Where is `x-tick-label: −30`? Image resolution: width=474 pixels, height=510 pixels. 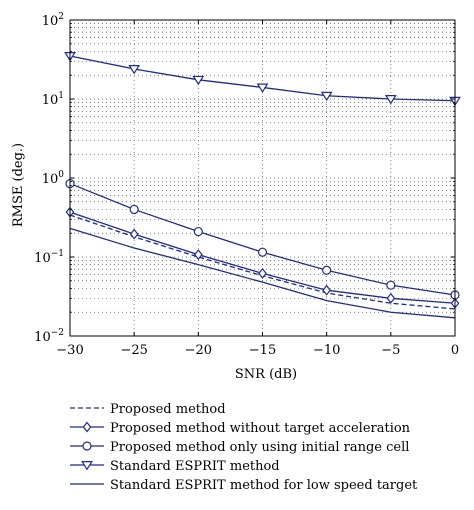
x-tick-label: −30 is located at coordinates (69, 350).